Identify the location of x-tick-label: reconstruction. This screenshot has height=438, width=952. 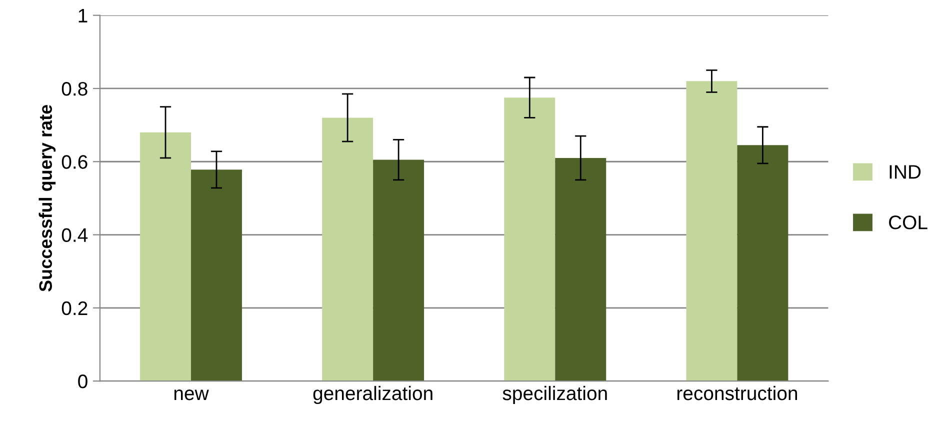
(737, 393).